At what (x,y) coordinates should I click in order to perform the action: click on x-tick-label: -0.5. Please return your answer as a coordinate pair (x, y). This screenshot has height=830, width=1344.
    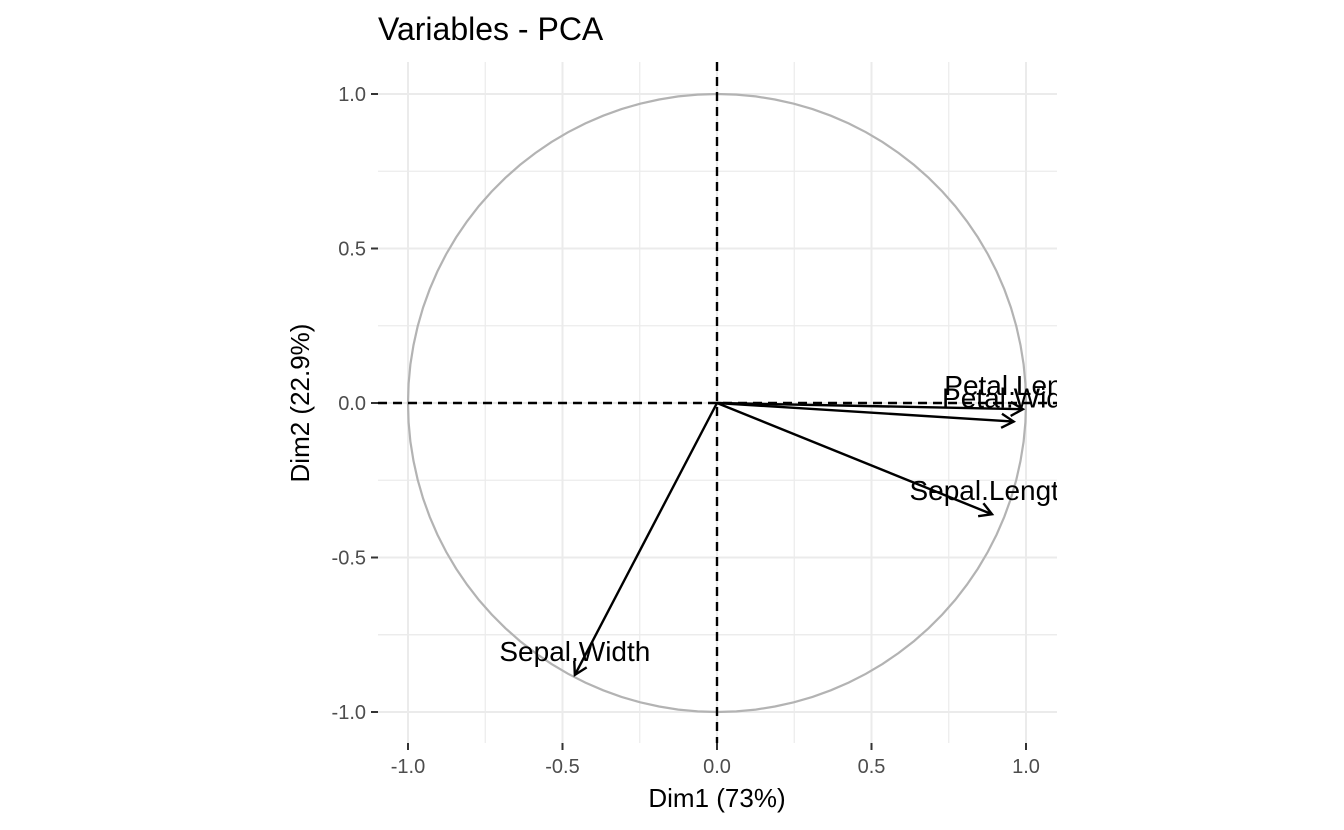
    Looking at the image, I should click on (562, 767).